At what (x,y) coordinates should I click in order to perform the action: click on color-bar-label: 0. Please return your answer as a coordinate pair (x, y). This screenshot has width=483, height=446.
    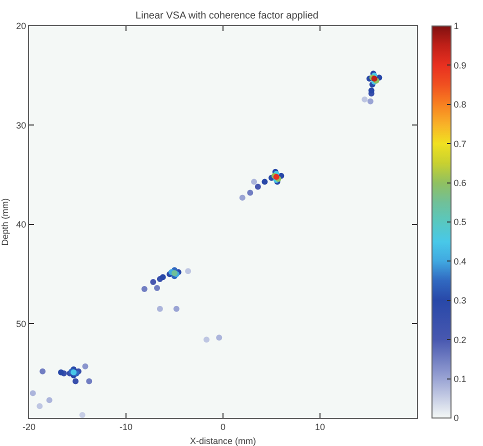
    Looking at the image, I should click on (456, 418).